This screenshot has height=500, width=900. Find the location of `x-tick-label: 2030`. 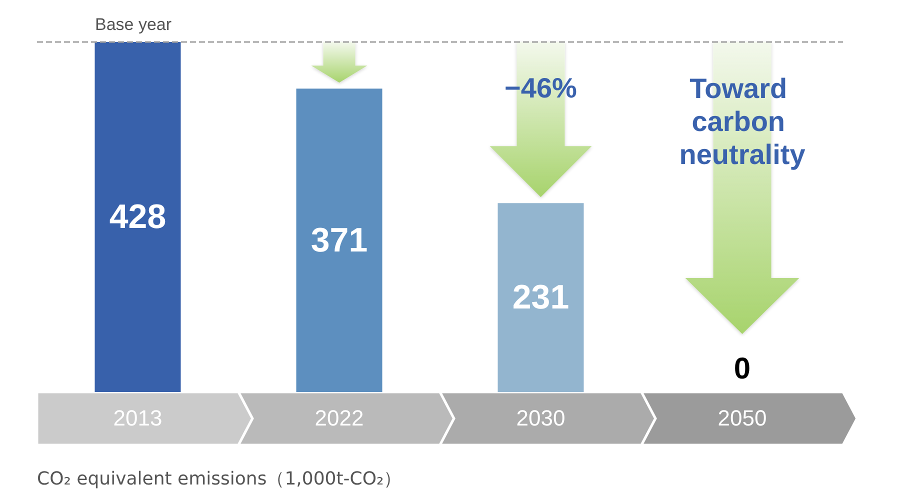

x-tick-label: 2030 is located at coordinates (541, 418).